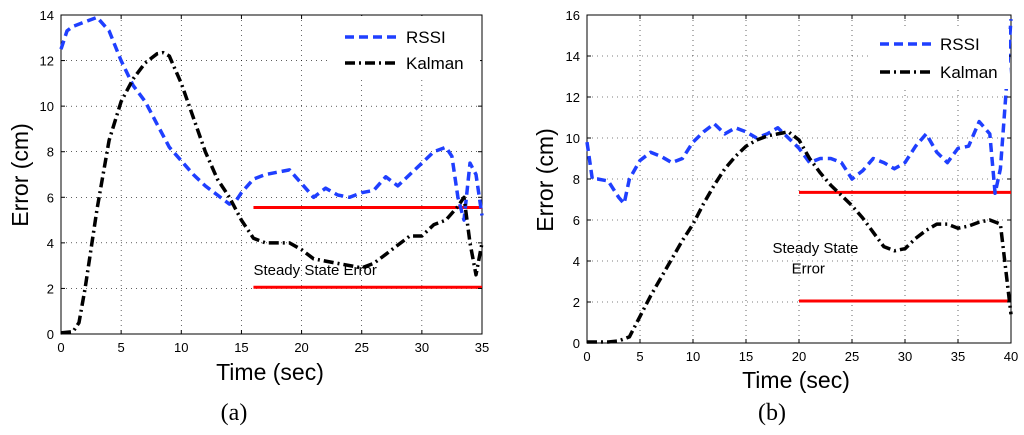 The image size is (1024, 435). Describe the element at coordinates (1011, 356) in the screenshot. I see `x-tick-label: 40` at that location.